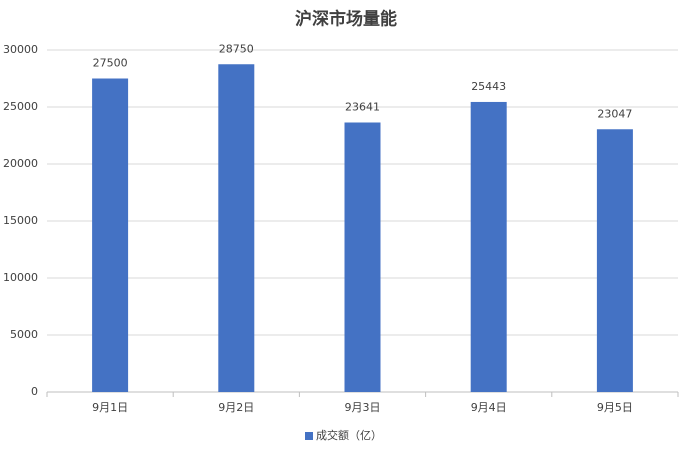 This screenshot has height=455, width=683. I want to click on y-tick-label: 10000, so click(20, 277).